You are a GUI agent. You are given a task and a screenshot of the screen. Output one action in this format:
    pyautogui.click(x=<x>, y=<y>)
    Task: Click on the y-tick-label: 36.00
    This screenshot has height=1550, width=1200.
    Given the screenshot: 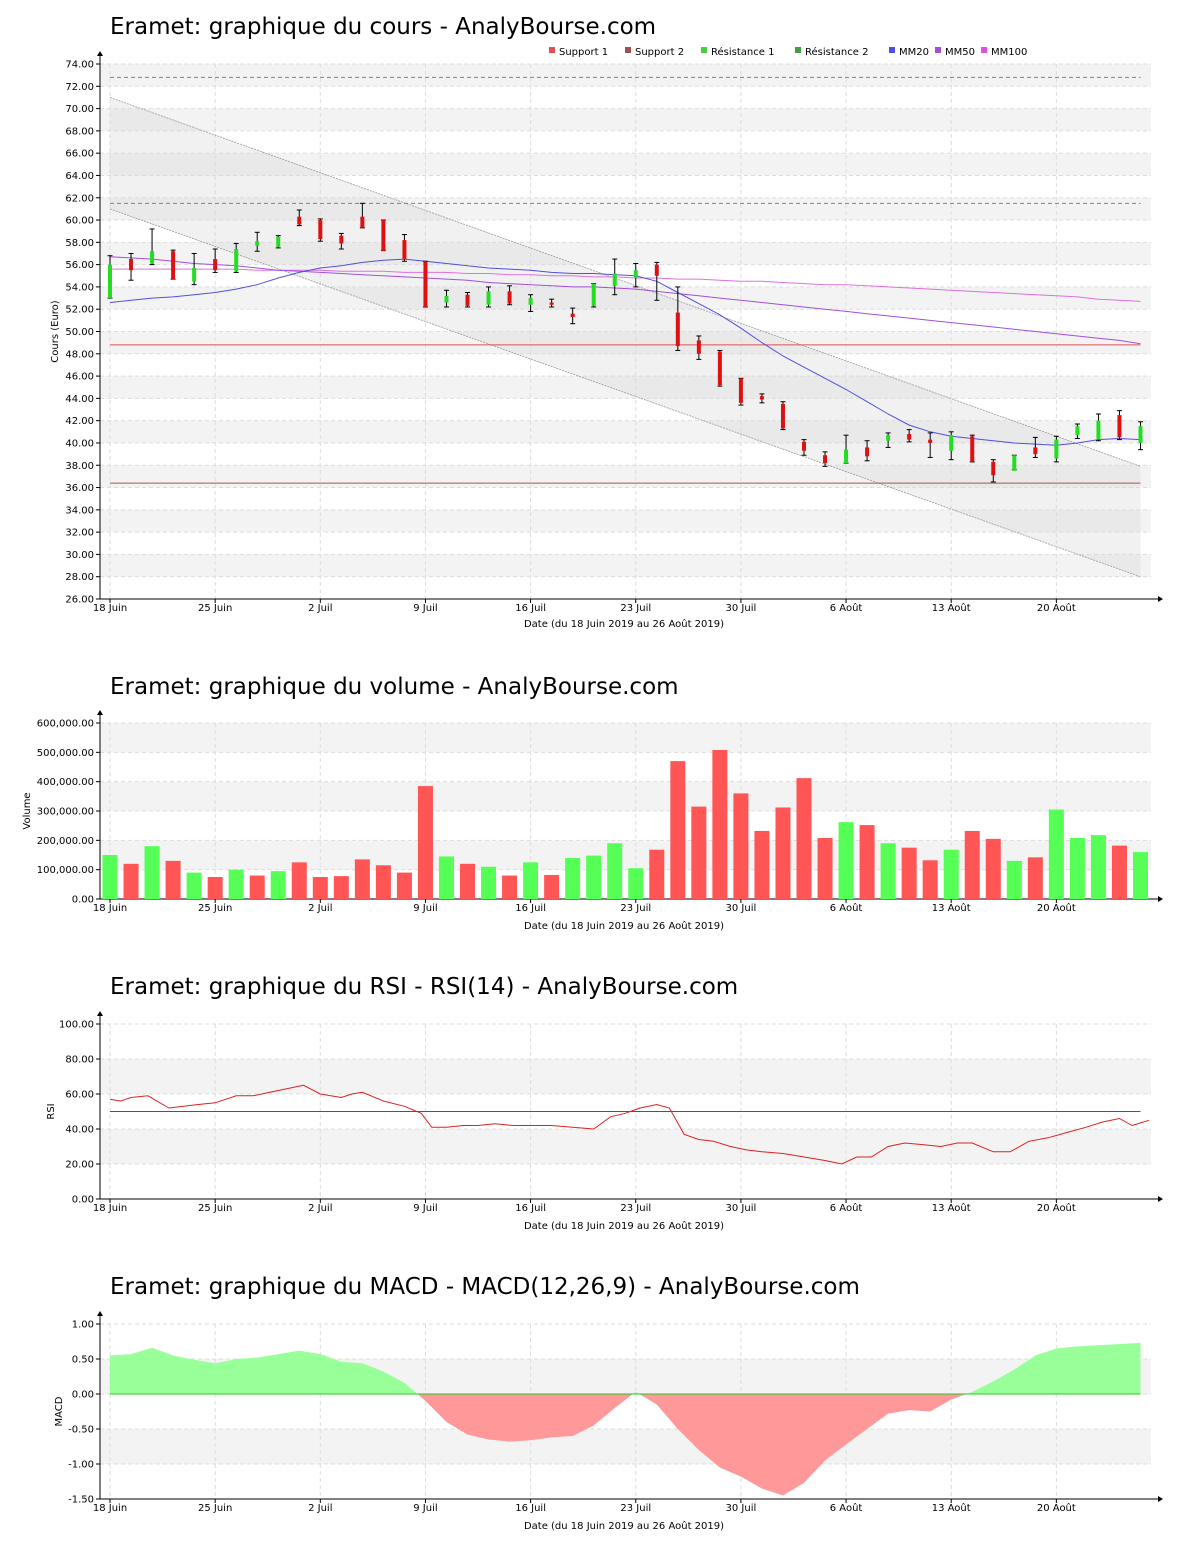 What is the action you would take?
    pyautogui.click(x=79, y=488)
    